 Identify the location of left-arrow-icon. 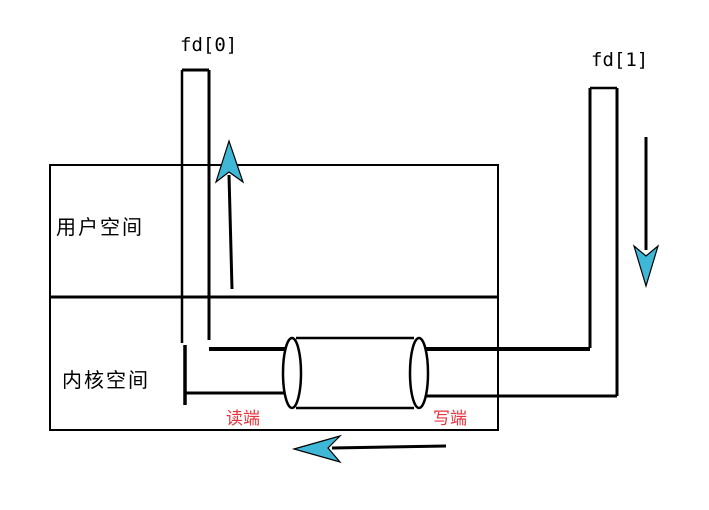
(369, 449).